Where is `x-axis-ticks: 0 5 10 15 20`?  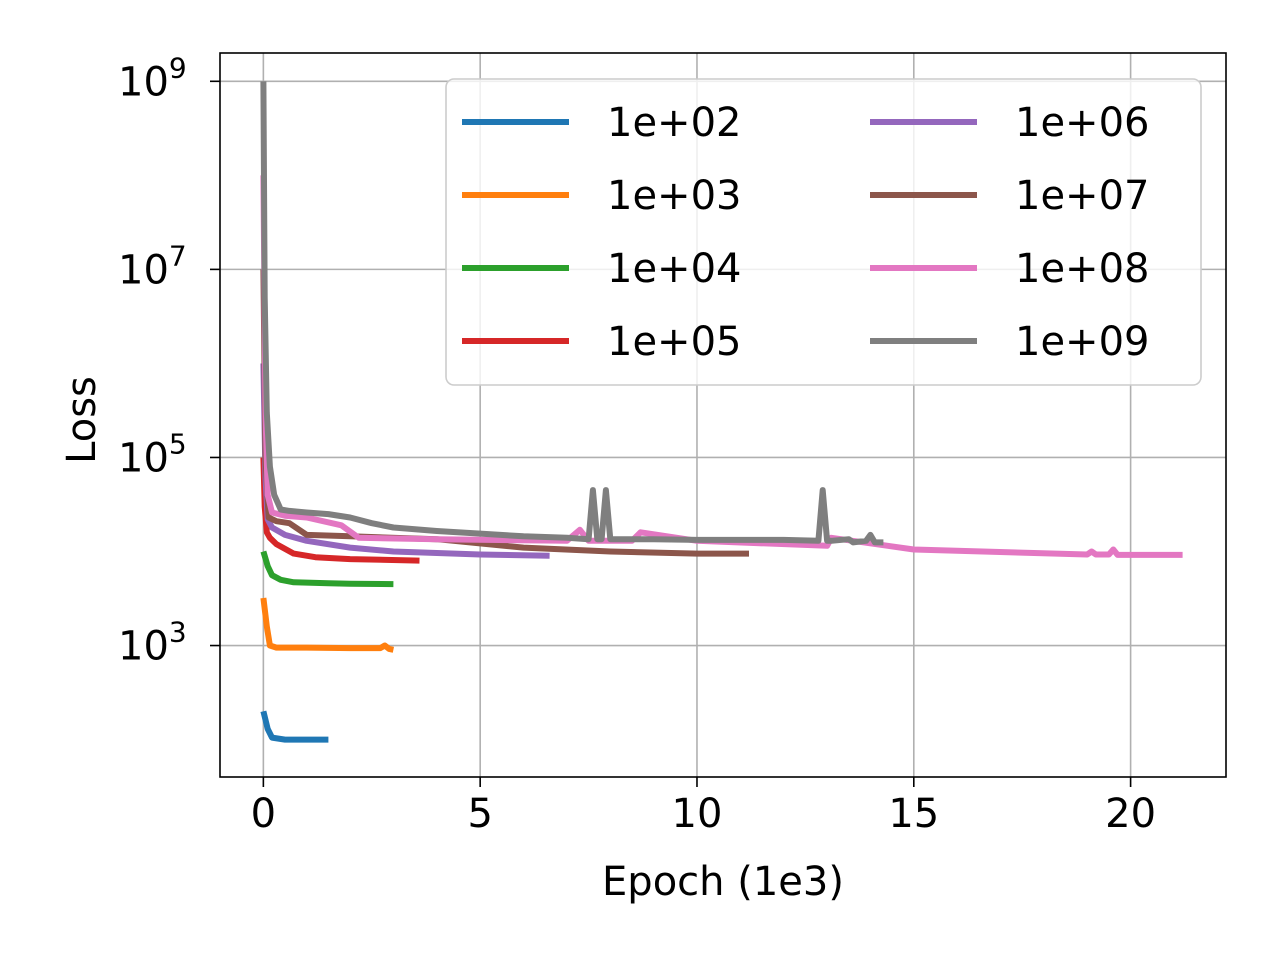
x-axis-ticks: 0 5 10 15 20 is located at coordinates (703, 807).